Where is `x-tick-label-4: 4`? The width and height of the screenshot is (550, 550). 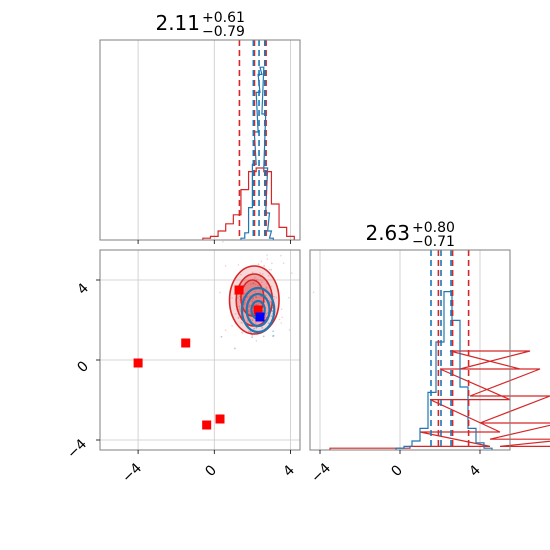
x-tick-label-4: 4 is located at coordinates (289, 471).